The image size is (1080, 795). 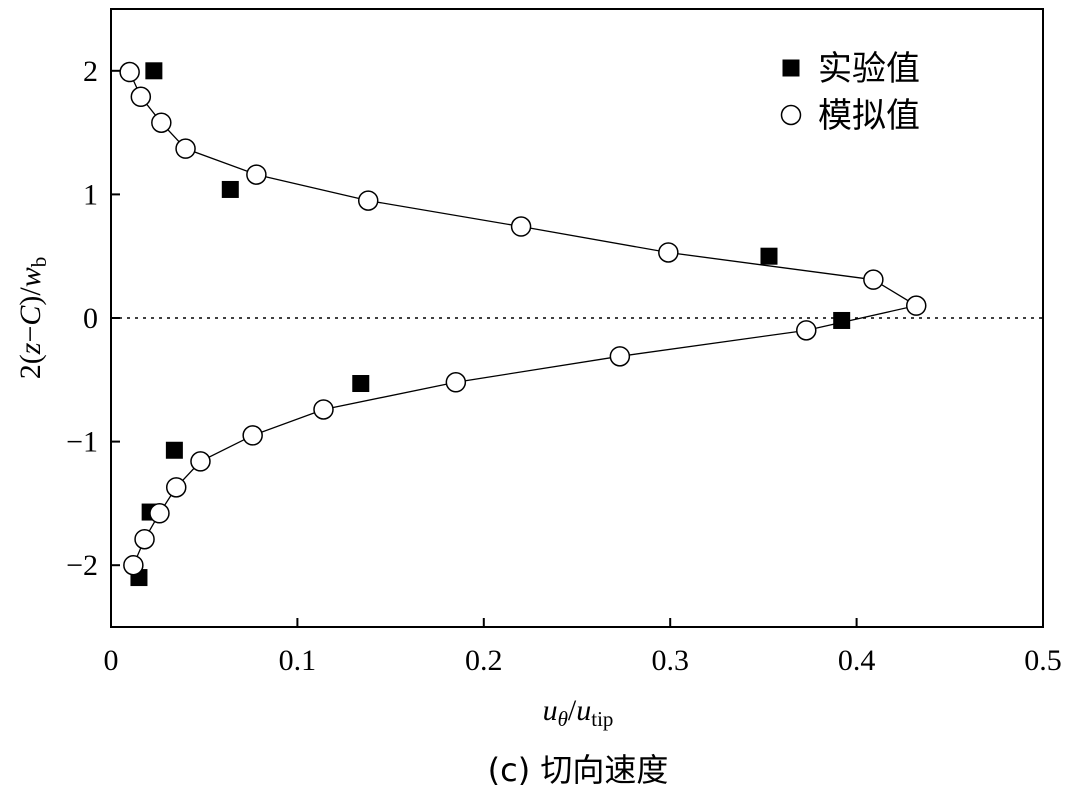 I want to click on y-tick-label: 0, so click(x=90, y=318).